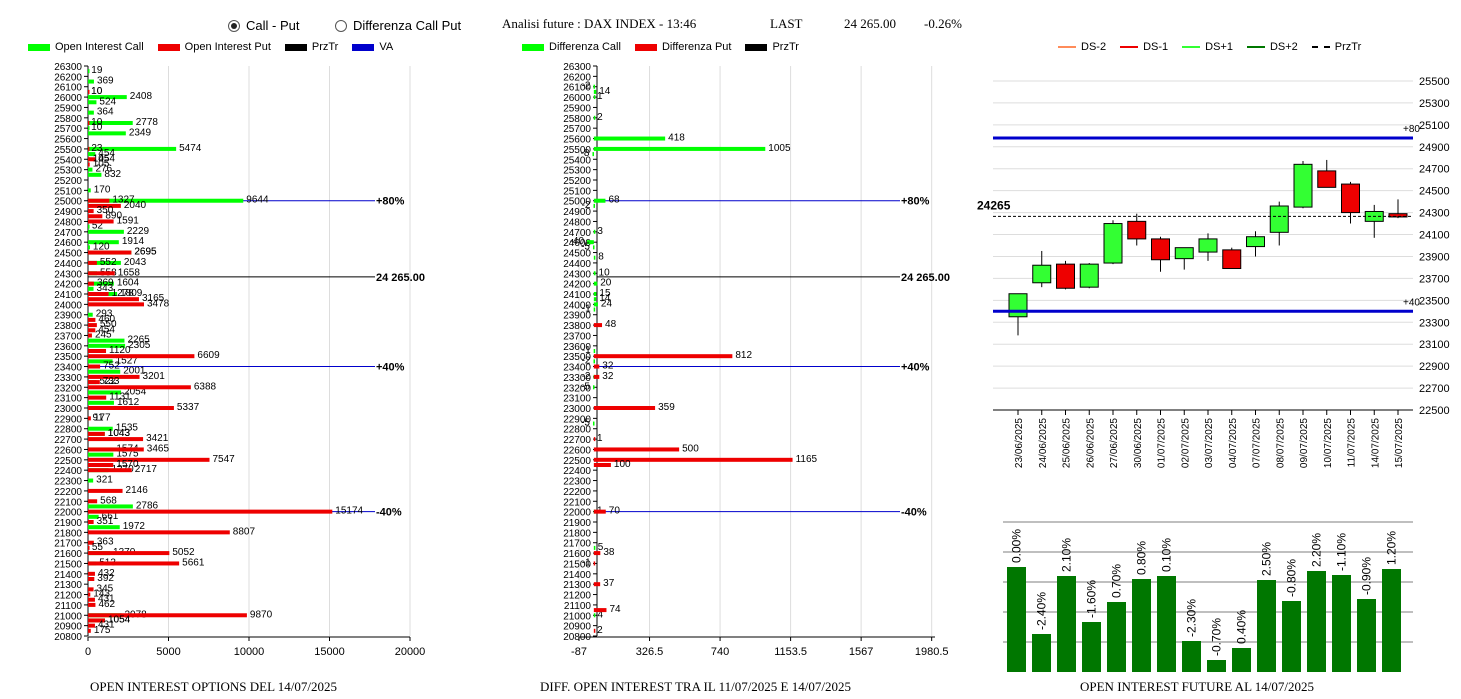  What do you see at coordinates (68, 129) in the screenshot?
I see `strike-tick-label: 25700` at bounding box center [68, 129].